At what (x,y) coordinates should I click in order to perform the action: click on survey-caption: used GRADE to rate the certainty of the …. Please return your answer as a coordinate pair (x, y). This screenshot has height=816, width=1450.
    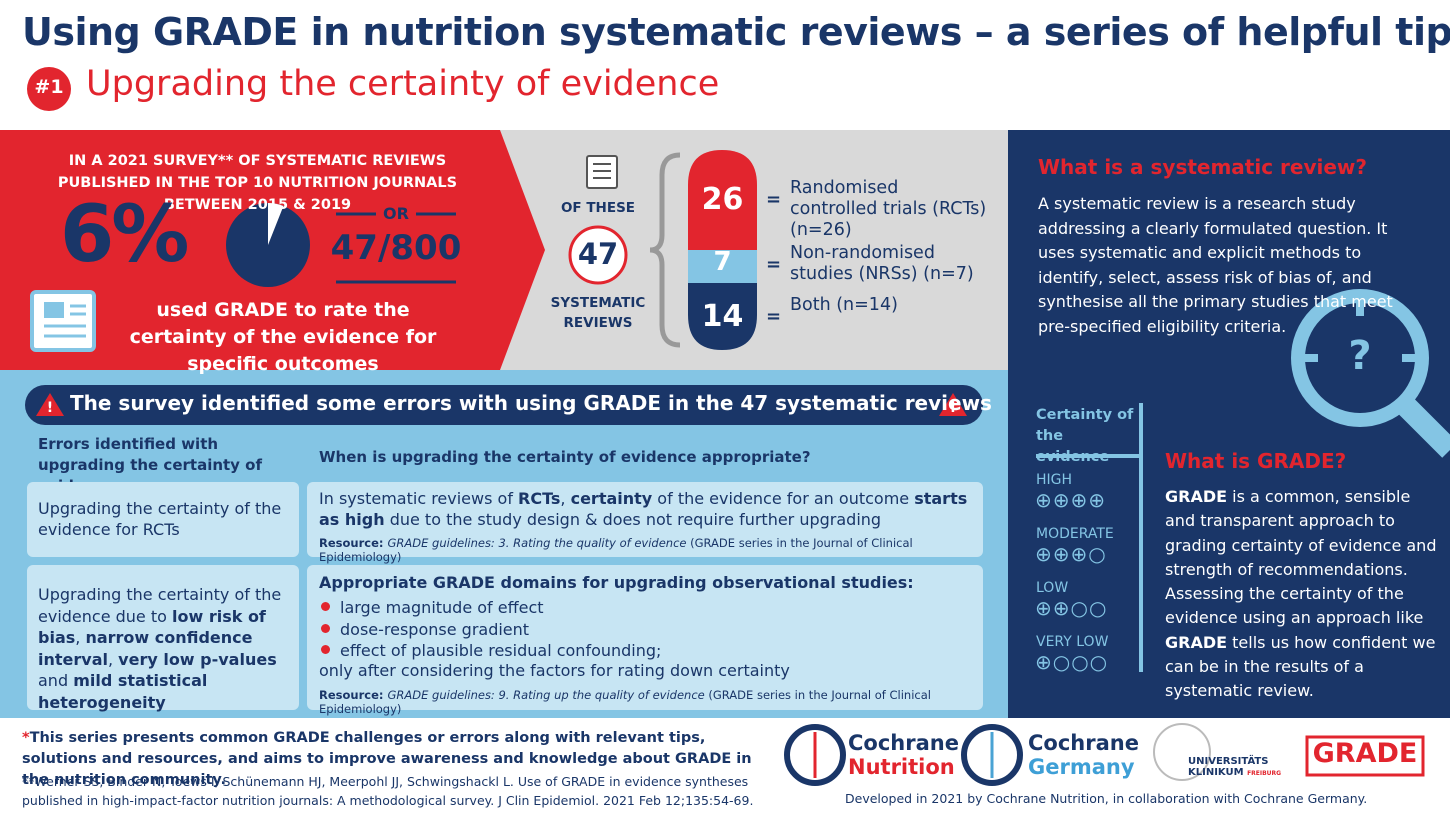
    Looking at the image, I should click on (283, 337).